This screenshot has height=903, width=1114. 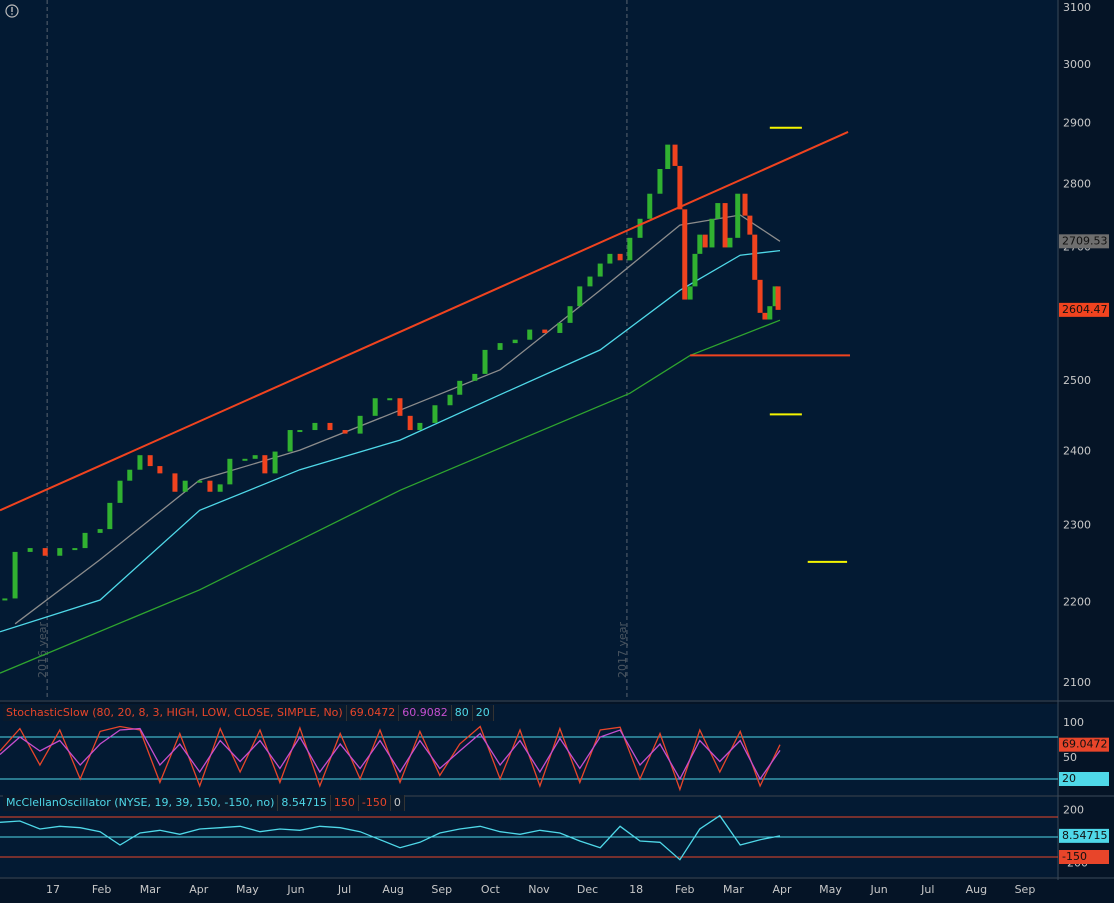 What do you see at coordinates (1085, 240) in the screenshot?
I see `value-badge-text: 2709.53` at bounding box center [1085, 240].